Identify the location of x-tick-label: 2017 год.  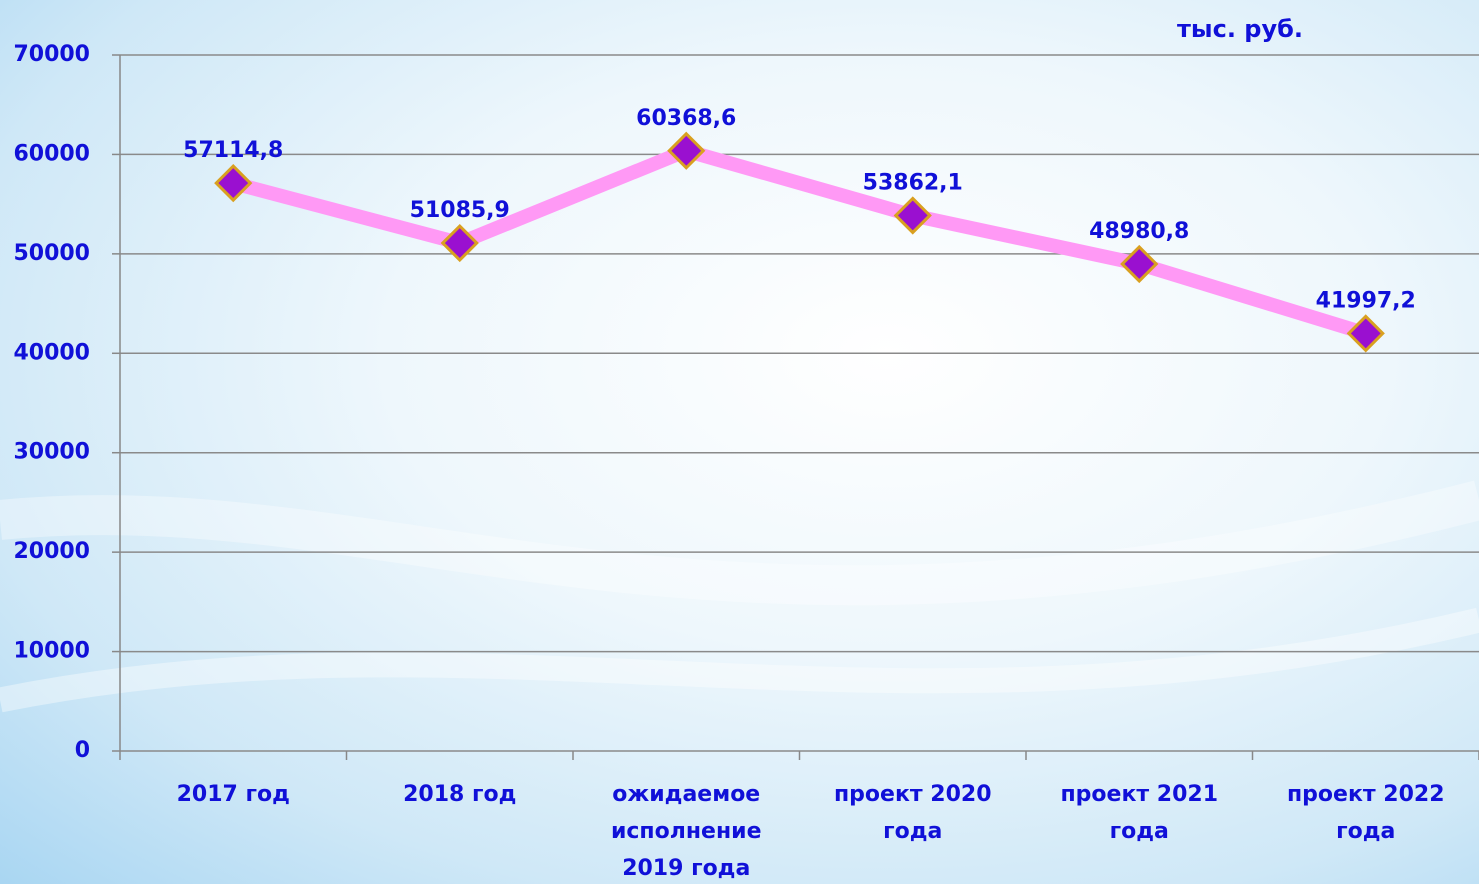
(233, 794).